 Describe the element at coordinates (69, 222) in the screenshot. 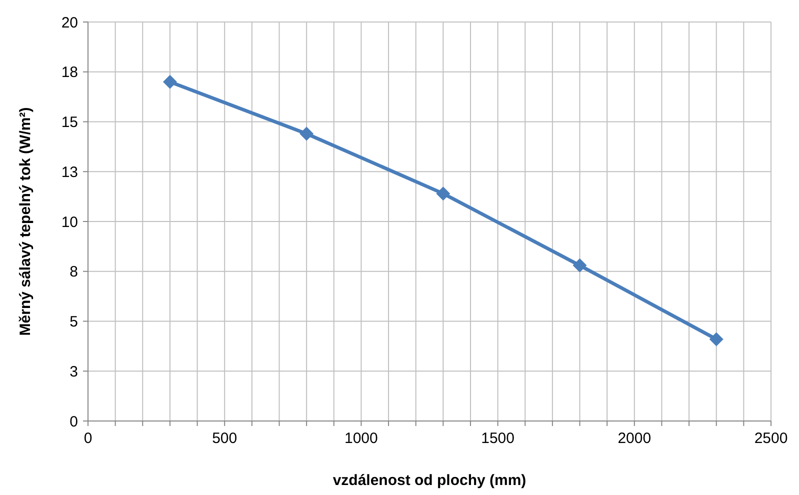

I see `y-tick-label: 10` at that location.